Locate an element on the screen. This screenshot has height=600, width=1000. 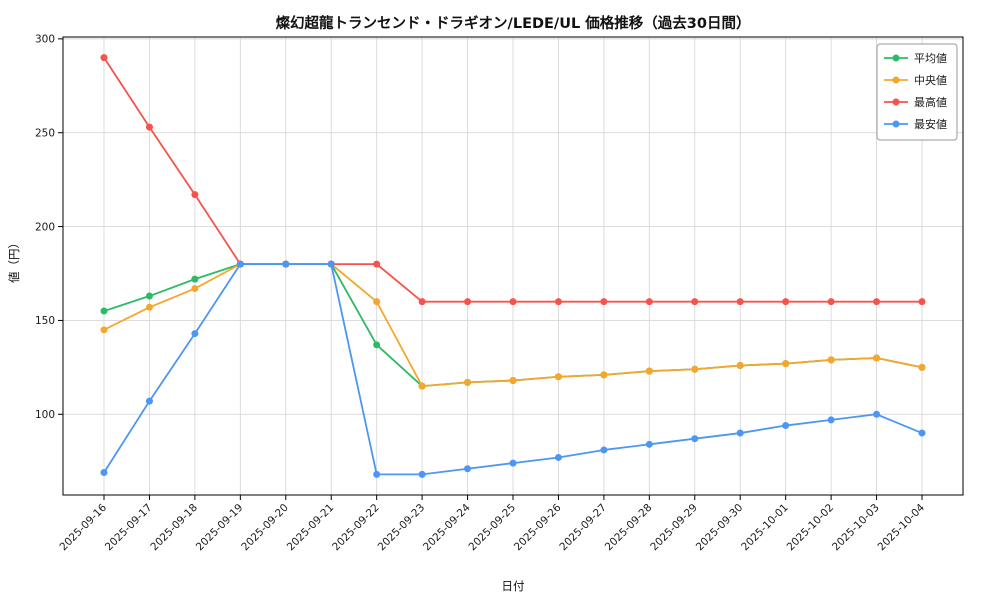
x-axis-label: 日付 is located at coordinates (513, 586).